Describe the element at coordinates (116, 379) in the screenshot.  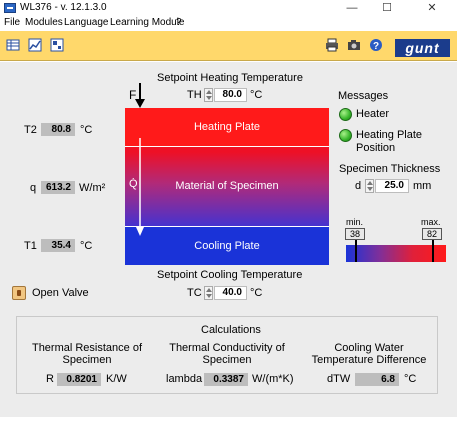
I see `resistance-unit: K/W` at that location.